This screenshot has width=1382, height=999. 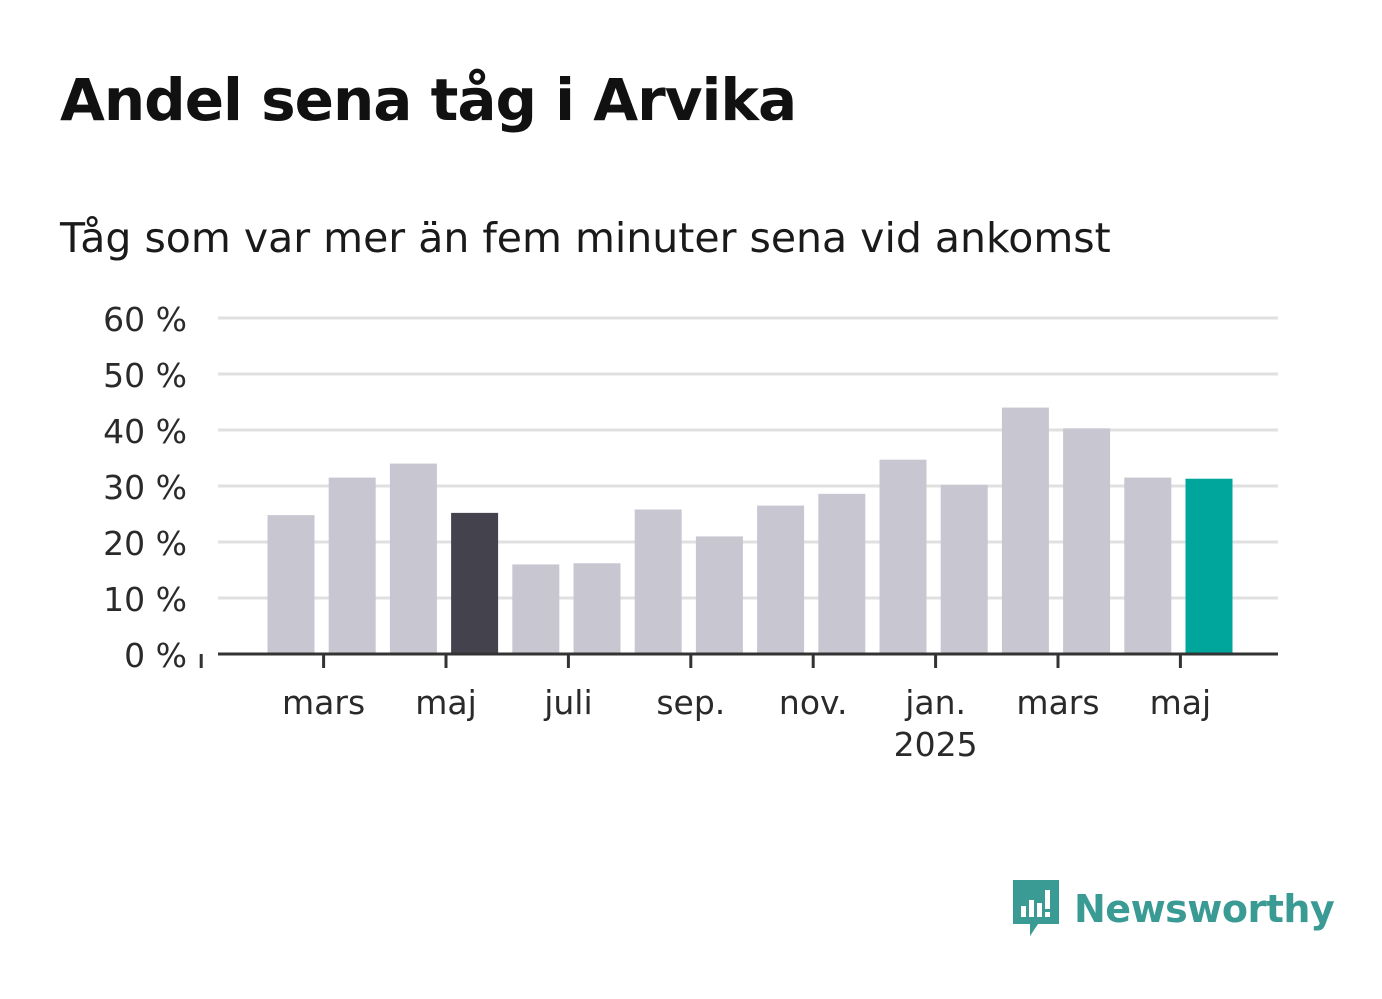 I want to click on brand-name: Newsworthy, so click(x=1204, y=909).